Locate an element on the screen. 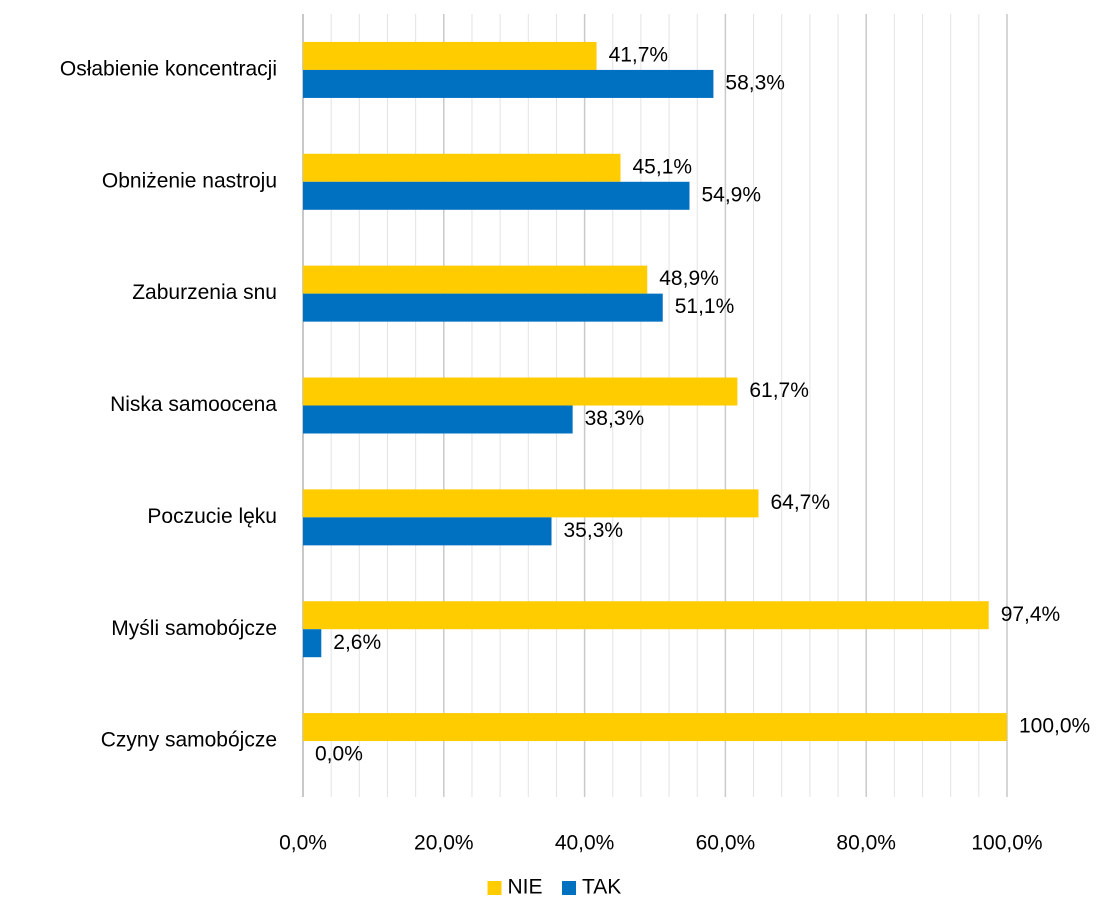 This screenshot has width=1104, height=916. legend-swatch-tak is located at coordinates (569, 888).